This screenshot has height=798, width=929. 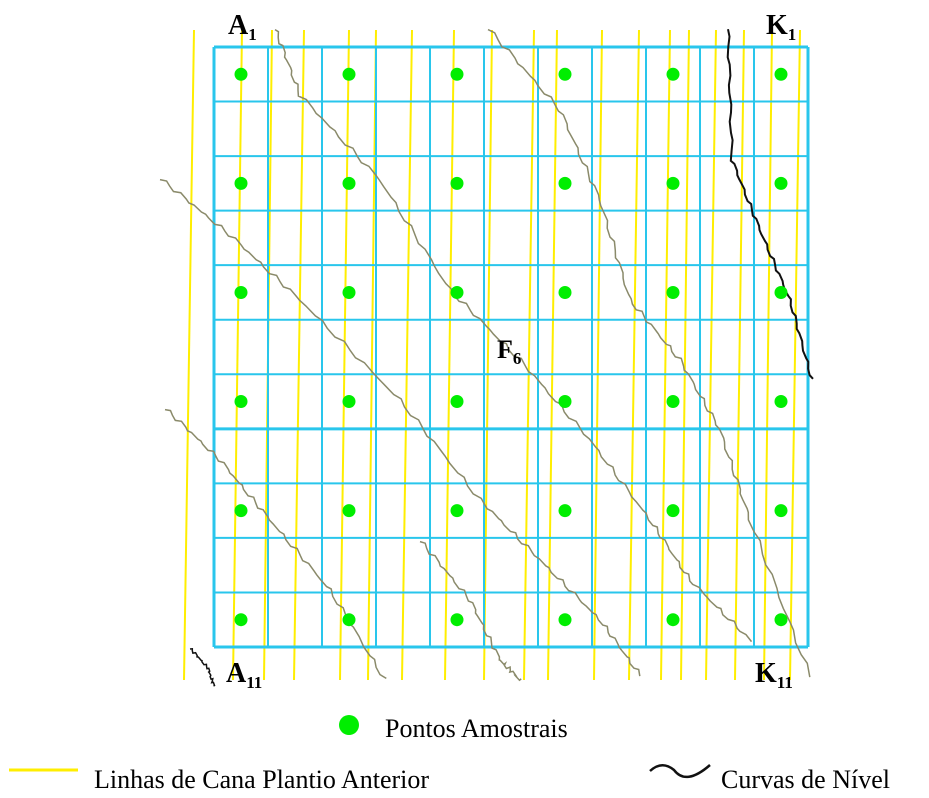 I want to click on legend-contour-symbol, so click(x=680, y=771).